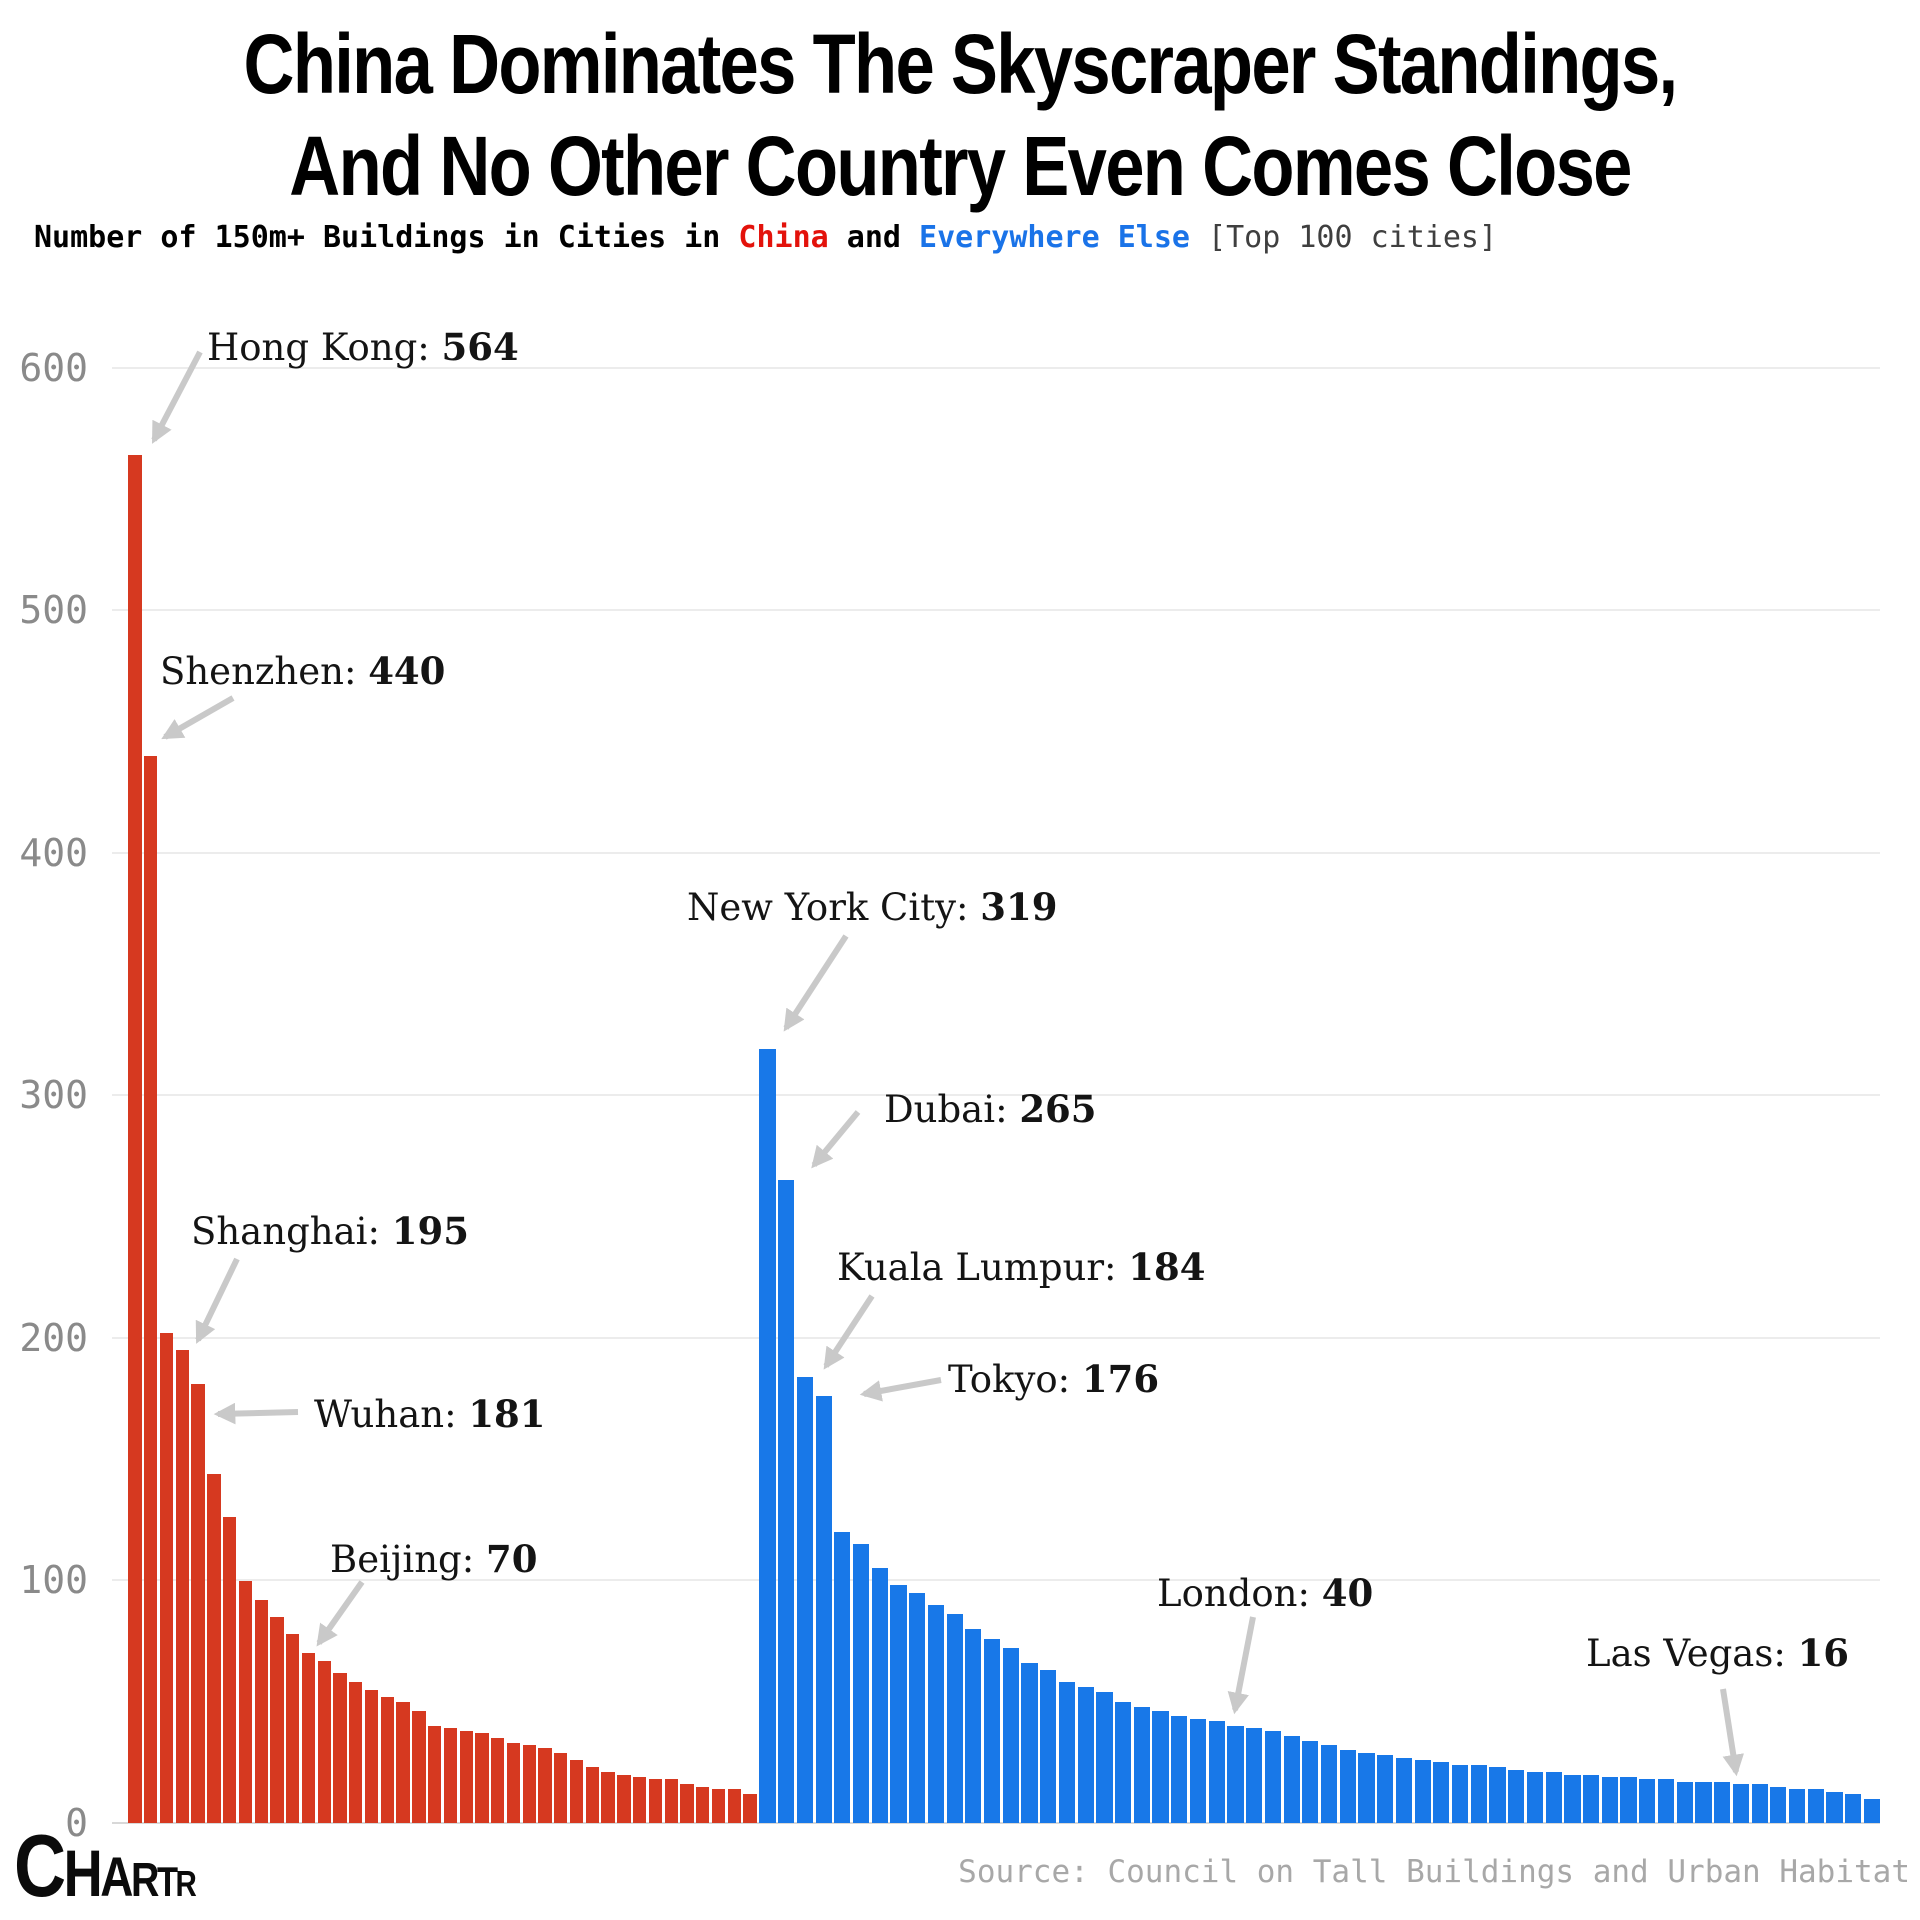 The image size is (1920, 1920). I want to click on bar-beijing, so click(308, 1738).